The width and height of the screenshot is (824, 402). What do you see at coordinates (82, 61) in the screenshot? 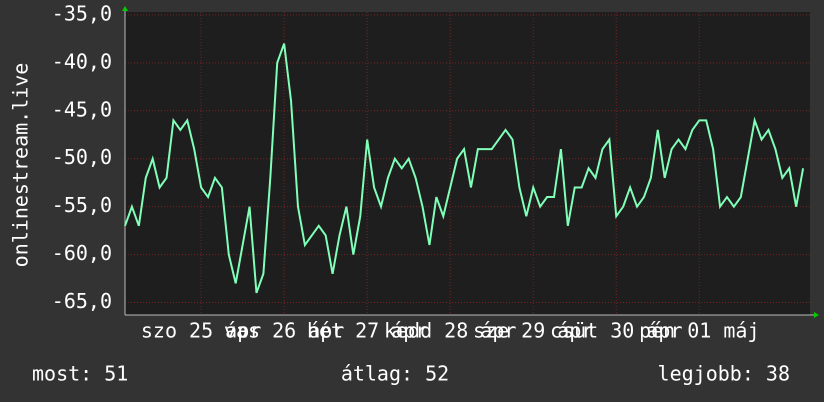
I see `y-tick-label: -40,0` at bounding box center [82, 61].